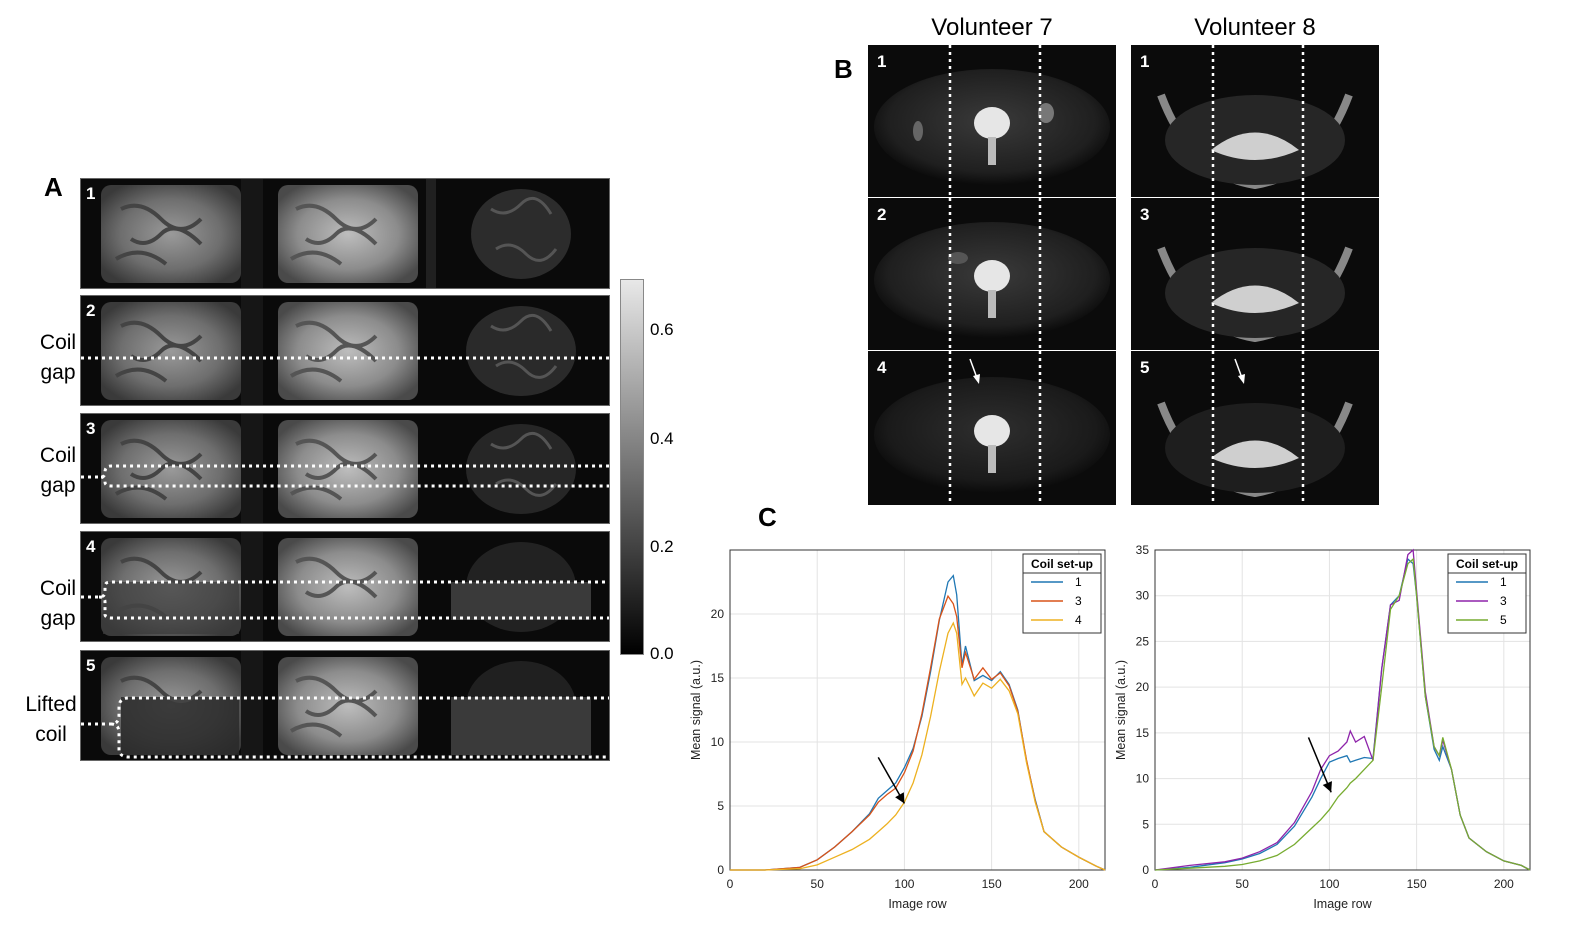 The height and width of the screenshot is (928, 1592). I want to click on dwi-image-v7-1: 1, so click(992, 121).